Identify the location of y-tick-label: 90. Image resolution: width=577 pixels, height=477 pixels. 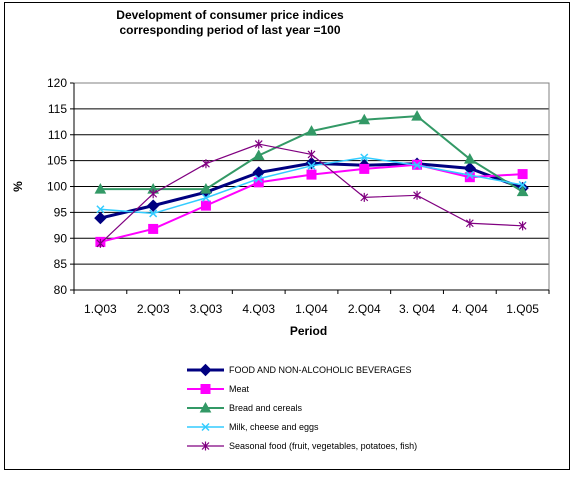
(61, 238).